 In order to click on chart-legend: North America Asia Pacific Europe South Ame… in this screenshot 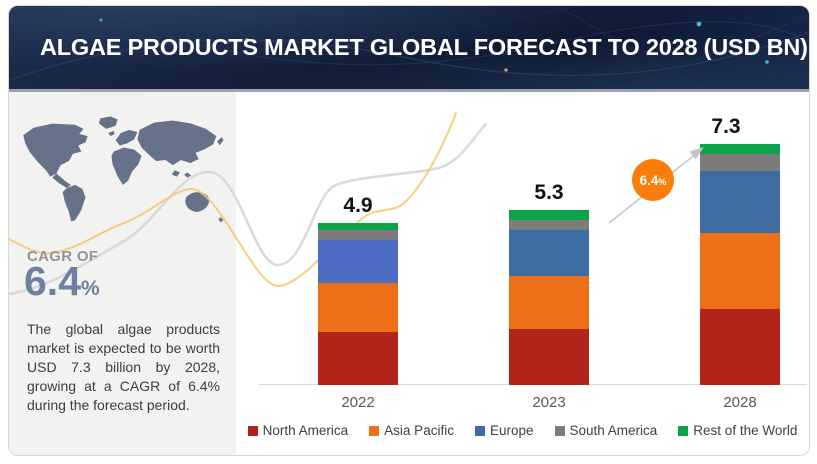, I will do `click(522, 430)`.